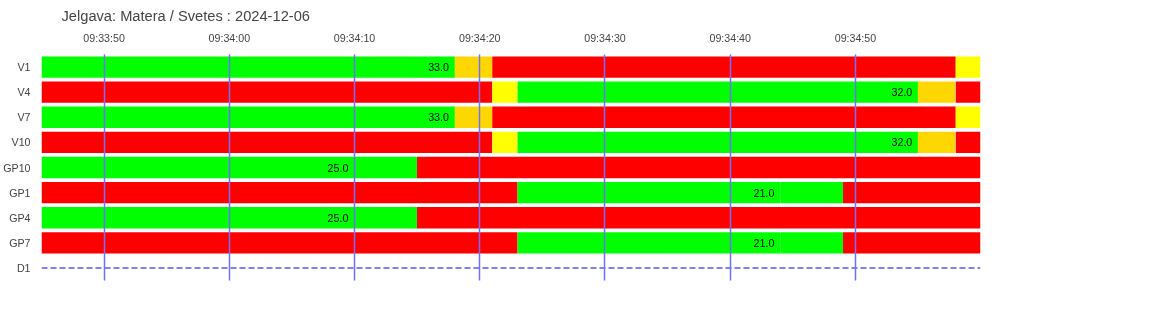  I want to click on y-tick-label: V10, so click(21, 142).